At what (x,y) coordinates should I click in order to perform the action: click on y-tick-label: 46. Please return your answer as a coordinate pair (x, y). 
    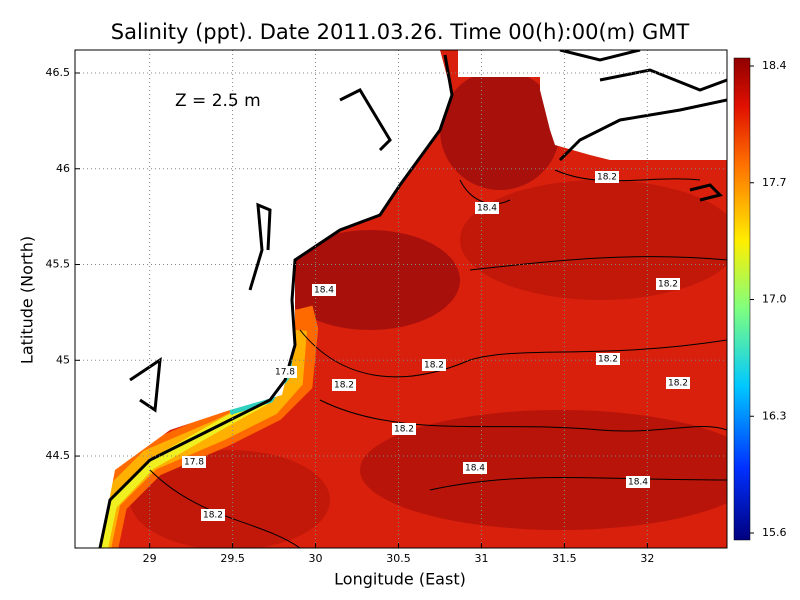
    Looking at the image, I should click on (63, 168).